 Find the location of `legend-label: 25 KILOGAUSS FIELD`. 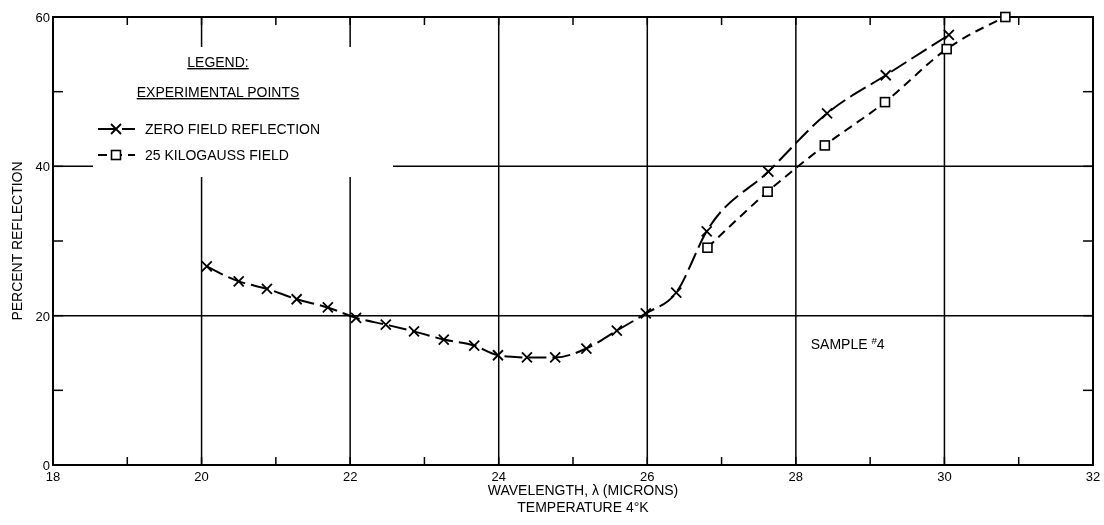

legend-label: 25 KILOGAUSS FIELD is located at coordinates (217, 155).